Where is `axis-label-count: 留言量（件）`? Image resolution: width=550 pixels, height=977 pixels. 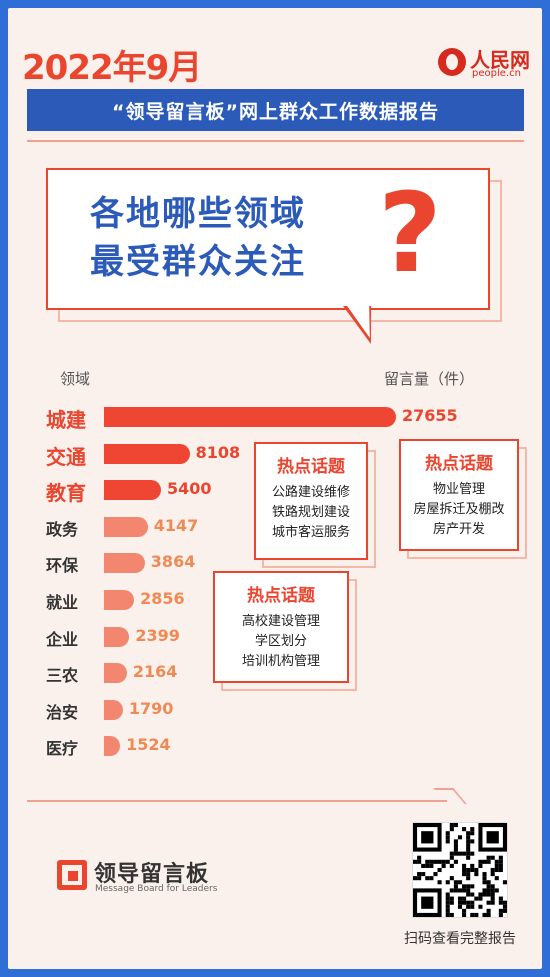 axis-label-count: 留言量（件） is located at coordinates (429, 379).